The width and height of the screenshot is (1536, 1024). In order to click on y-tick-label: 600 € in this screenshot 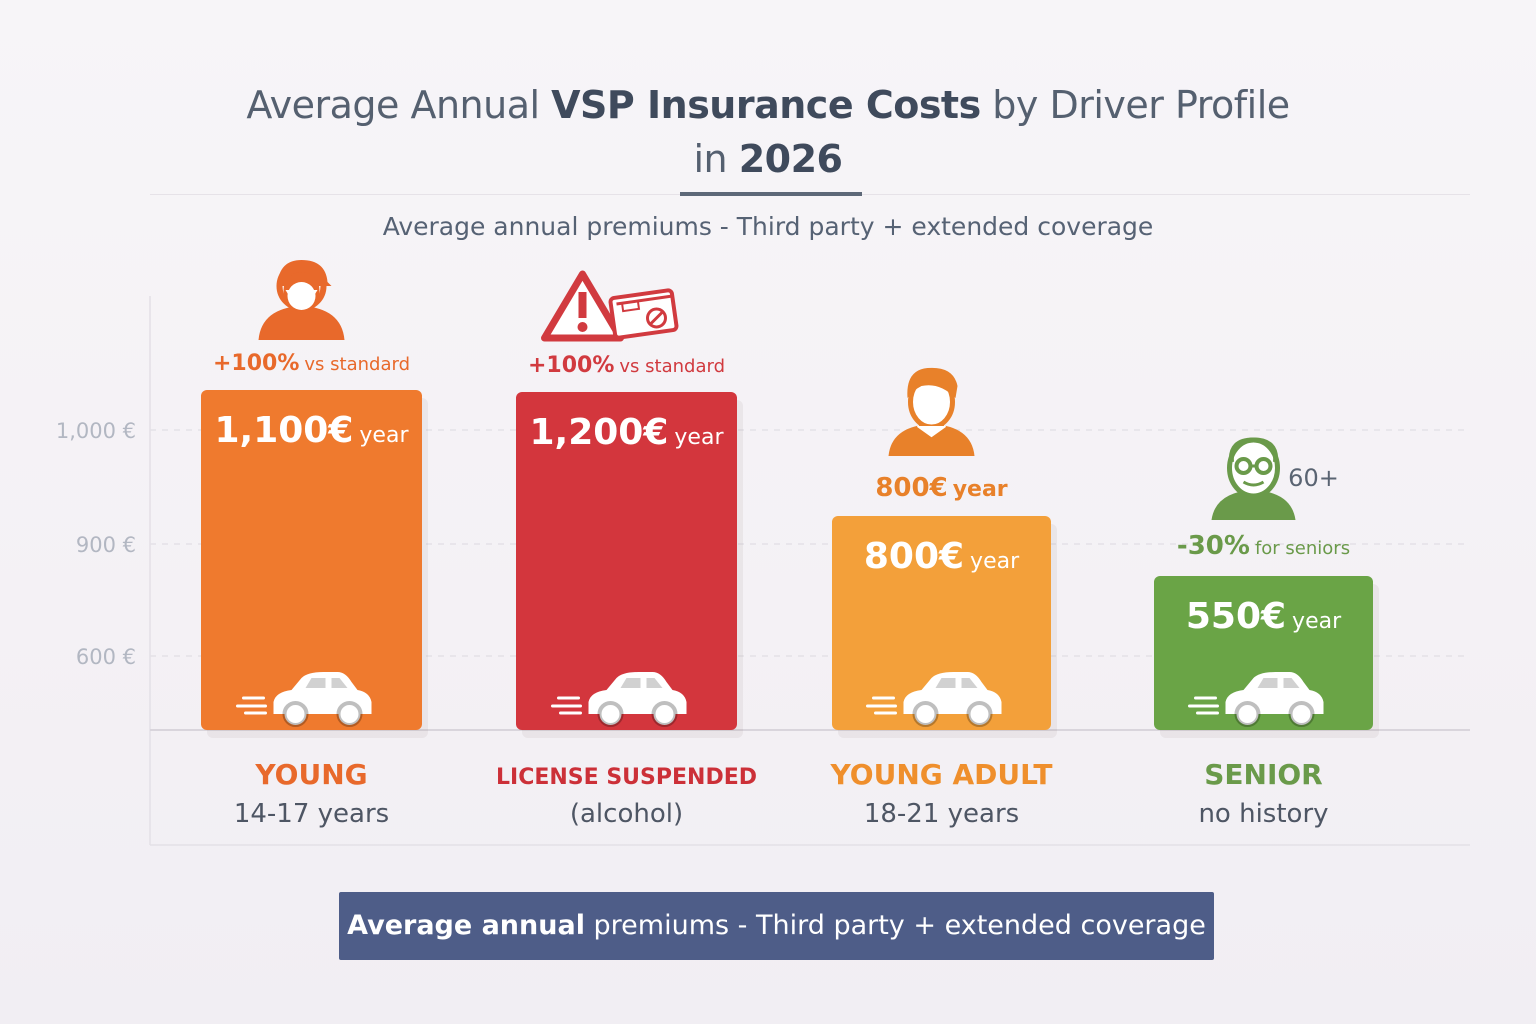, I will do `click(106, 657)`.